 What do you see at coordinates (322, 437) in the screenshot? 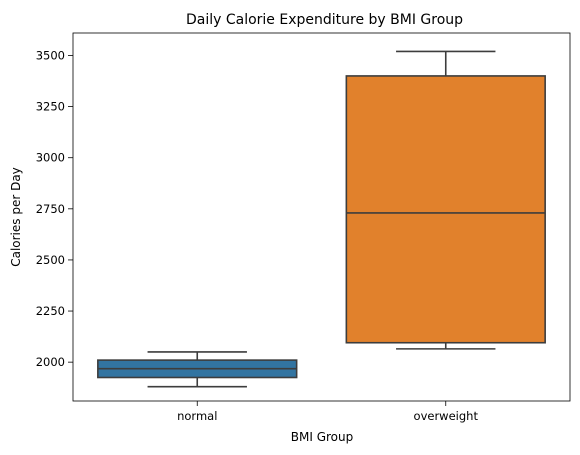
I see `x-axis-label: BMI Group` at bounding box center [322, 437].